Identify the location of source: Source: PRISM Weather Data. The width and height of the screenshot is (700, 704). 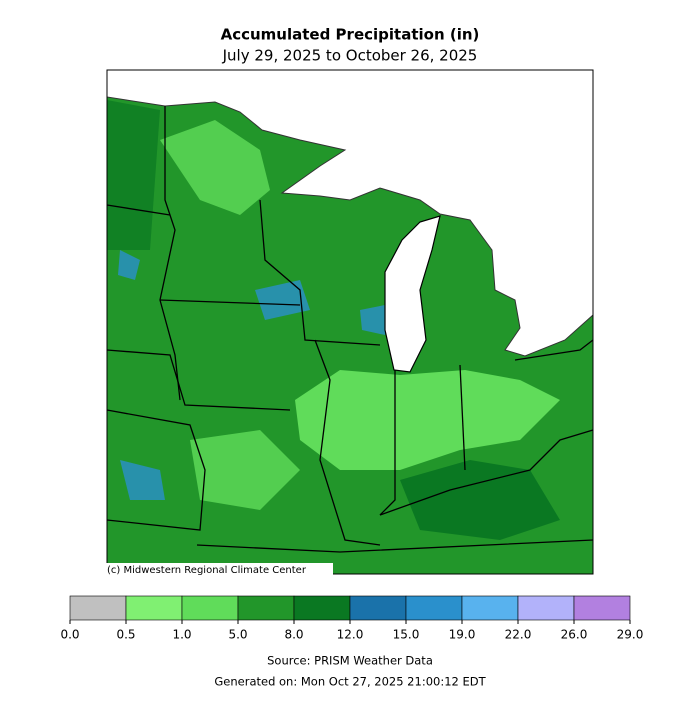
(350, 661).